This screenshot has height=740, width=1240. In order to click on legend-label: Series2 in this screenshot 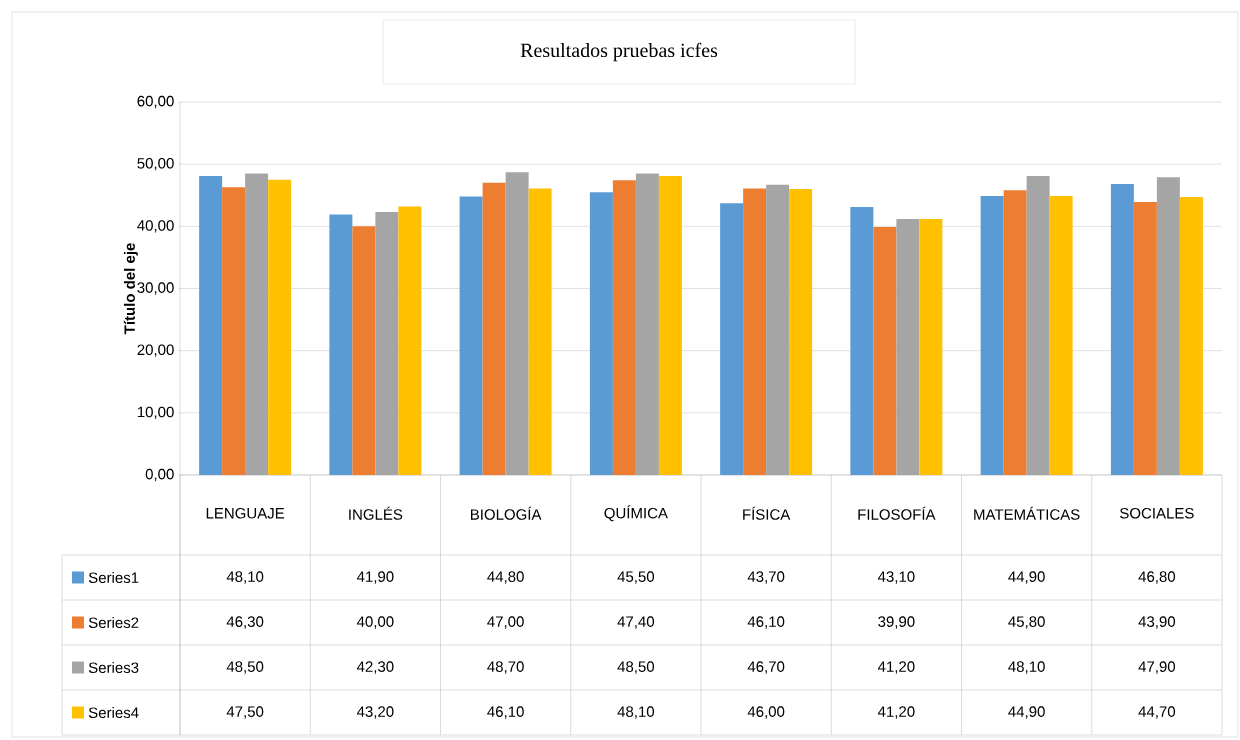, I will do `click(113, 622)`.